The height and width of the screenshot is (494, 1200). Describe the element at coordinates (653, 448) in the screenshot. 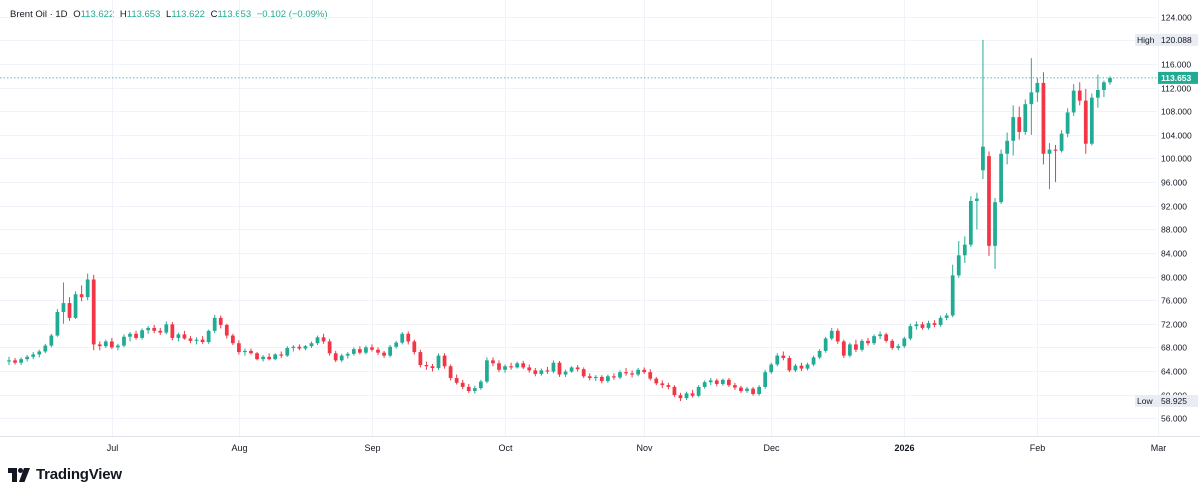

I see `time-axis: JulAugSepOctNovDec2026FebMarApr` at that location.